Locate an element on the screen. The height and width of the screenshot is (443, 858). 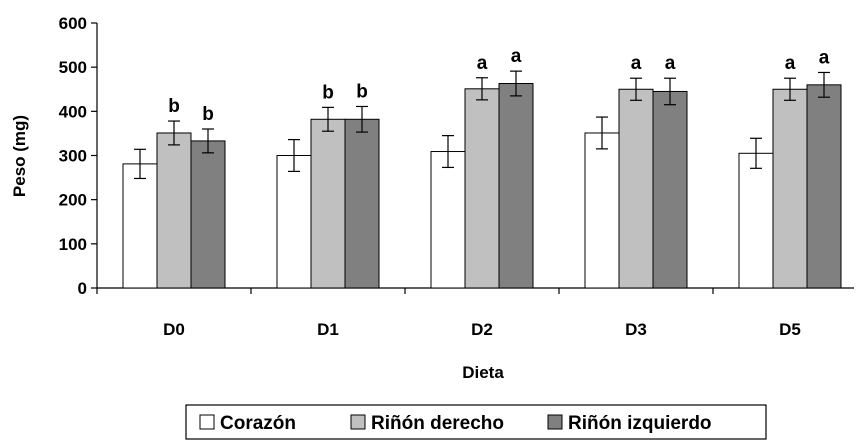
x-tick-label: D1 is located at coordinates (328, 329).